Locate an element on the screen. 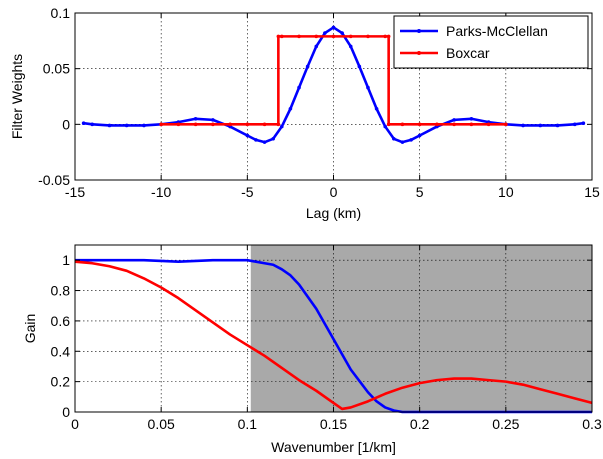 This screenshot has height=459, width=603. x-axis-label: Lag (km) is located at coordinates (333, 213).